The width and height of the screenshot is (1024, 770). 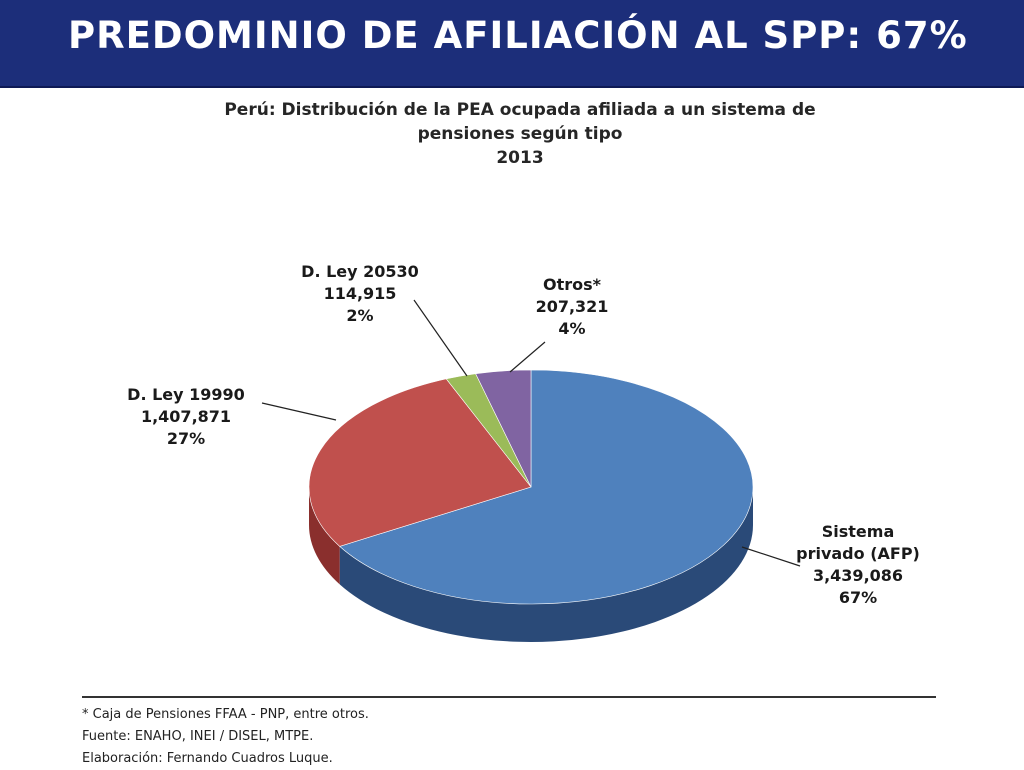 What do you see at coordinates (186, 416) in the screenshot?
I see `slice-2-value: 1,407,871` at bounding box center [186, 416].